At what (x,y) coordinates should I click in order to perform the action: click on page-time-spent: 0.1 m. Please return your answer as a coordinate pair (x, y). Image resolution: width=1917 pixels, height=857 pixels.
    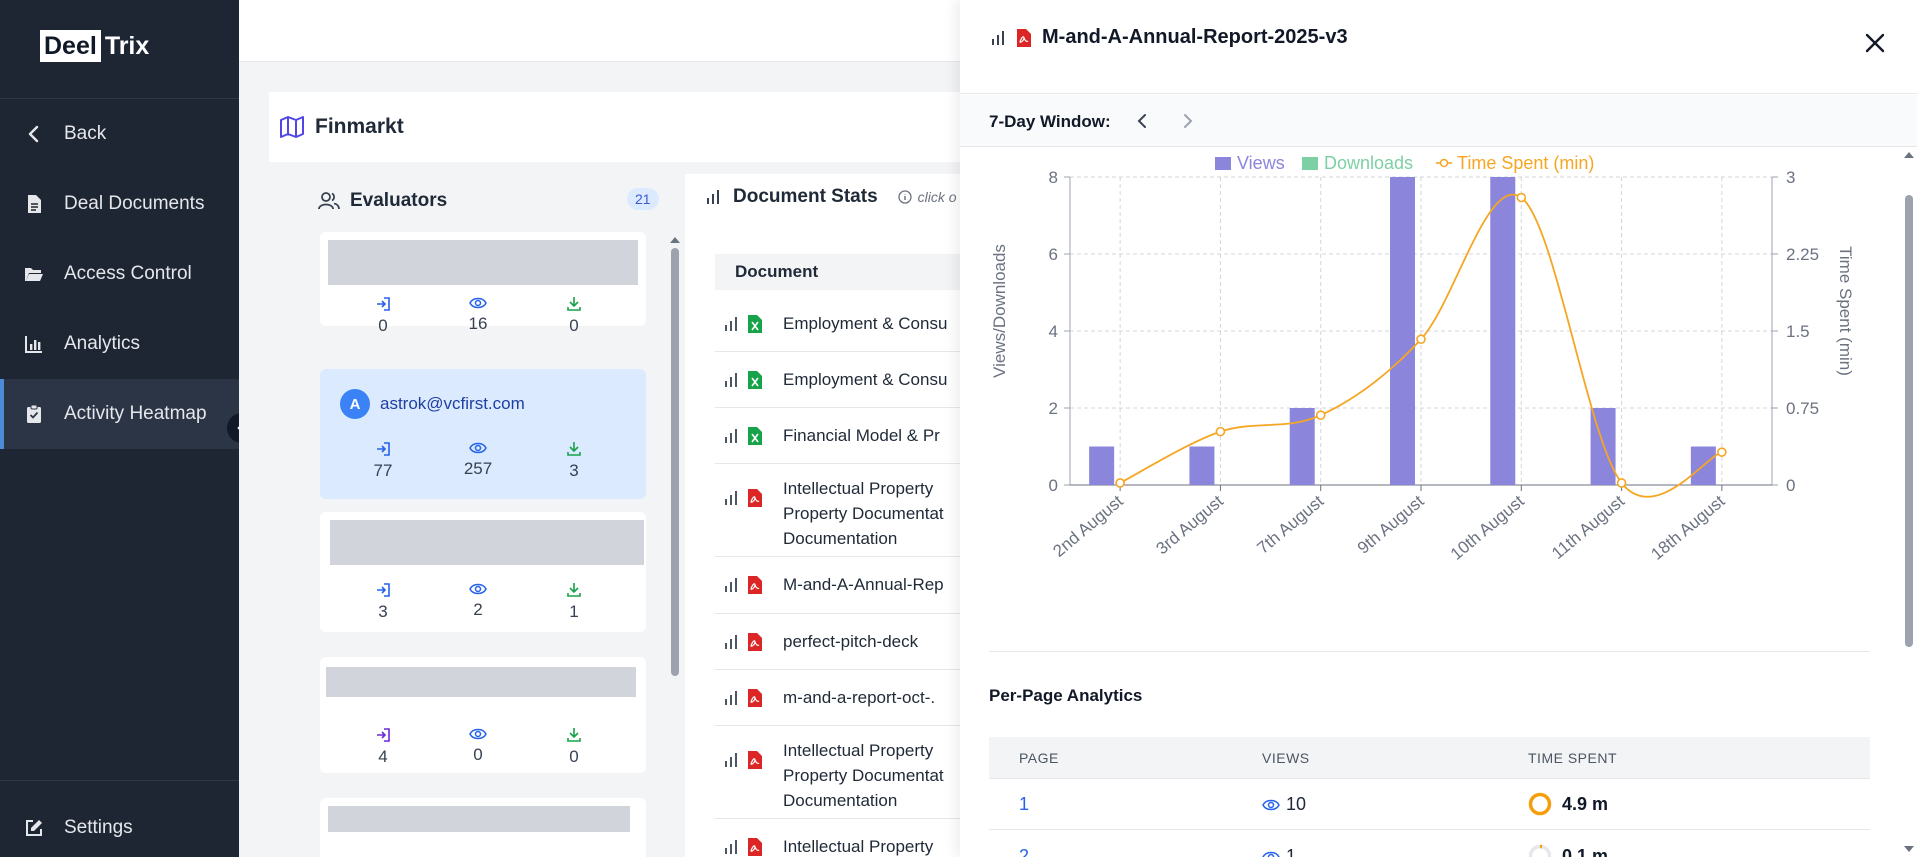
    Looking at the image, I should click on (1568, 850).